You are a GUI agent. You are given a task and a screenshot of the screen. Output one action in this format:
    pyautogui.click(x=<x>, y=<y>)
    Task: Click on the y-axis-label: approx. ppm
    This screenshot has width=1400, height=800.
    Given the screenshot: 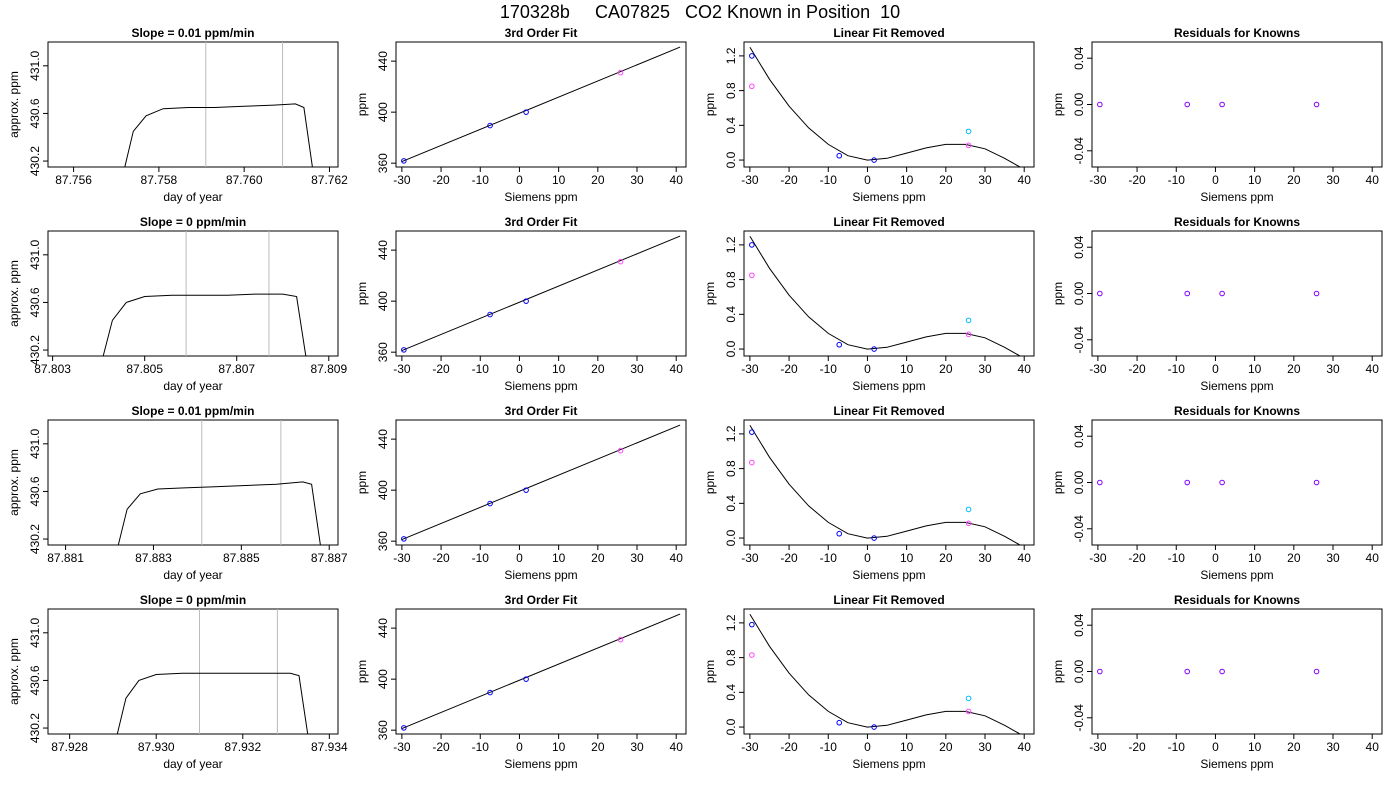 What is the action you would take?
    pyautogui.click(x=14, y=671)
    